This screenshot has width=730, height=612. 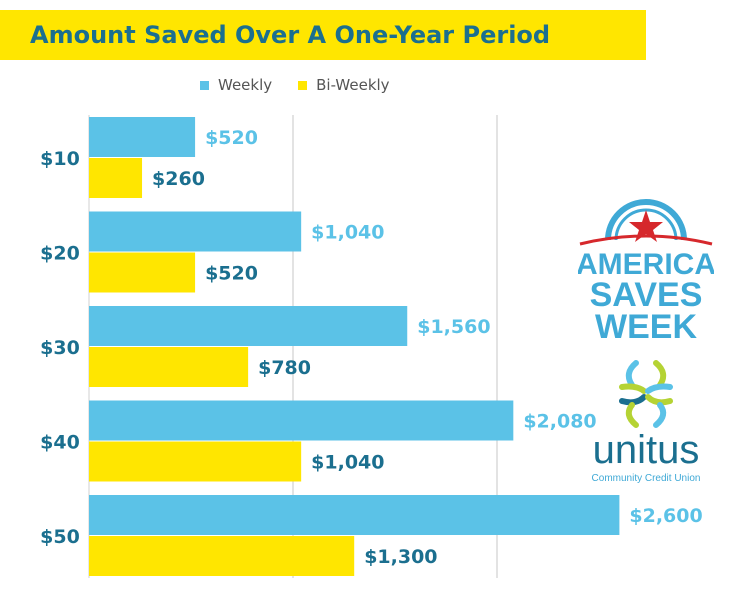 I want to click on data-label-weekly: $1,560, so click(x=453, y=327).